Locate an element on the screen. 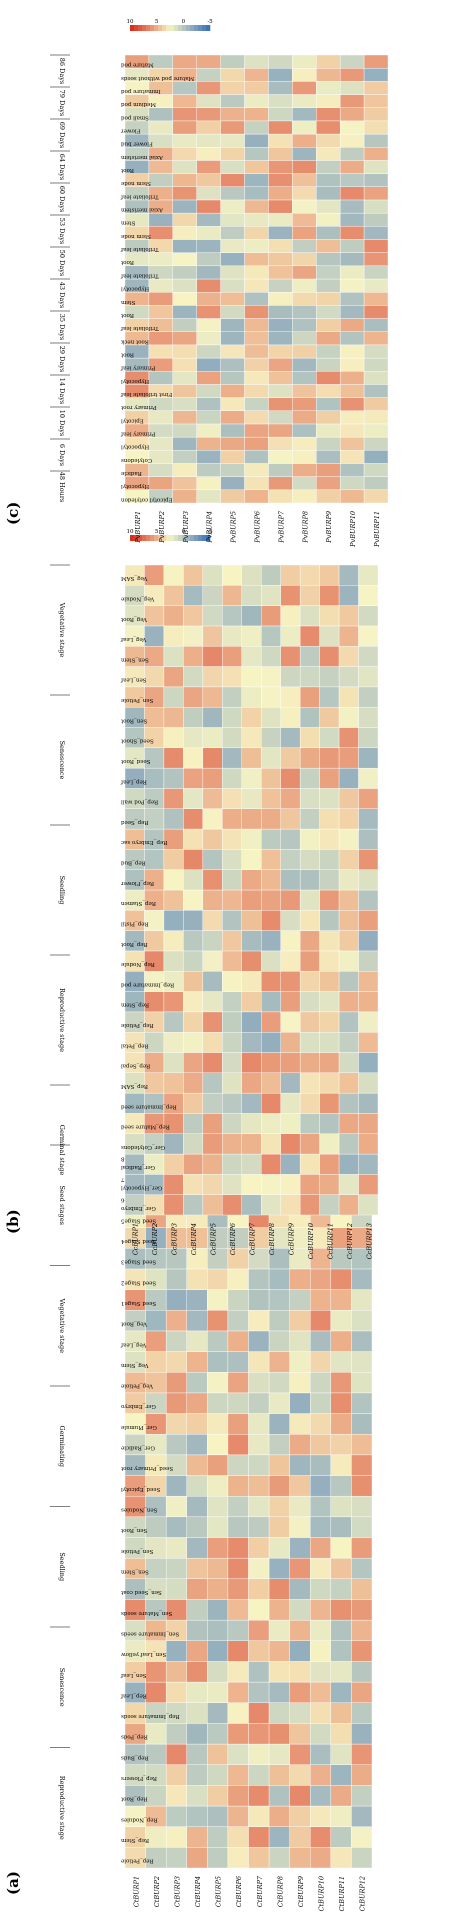 Image resolution: width=474 pixels, height=1928 pixels. condition-label: Veg_Leaf is located at coordinates (133, 1344).